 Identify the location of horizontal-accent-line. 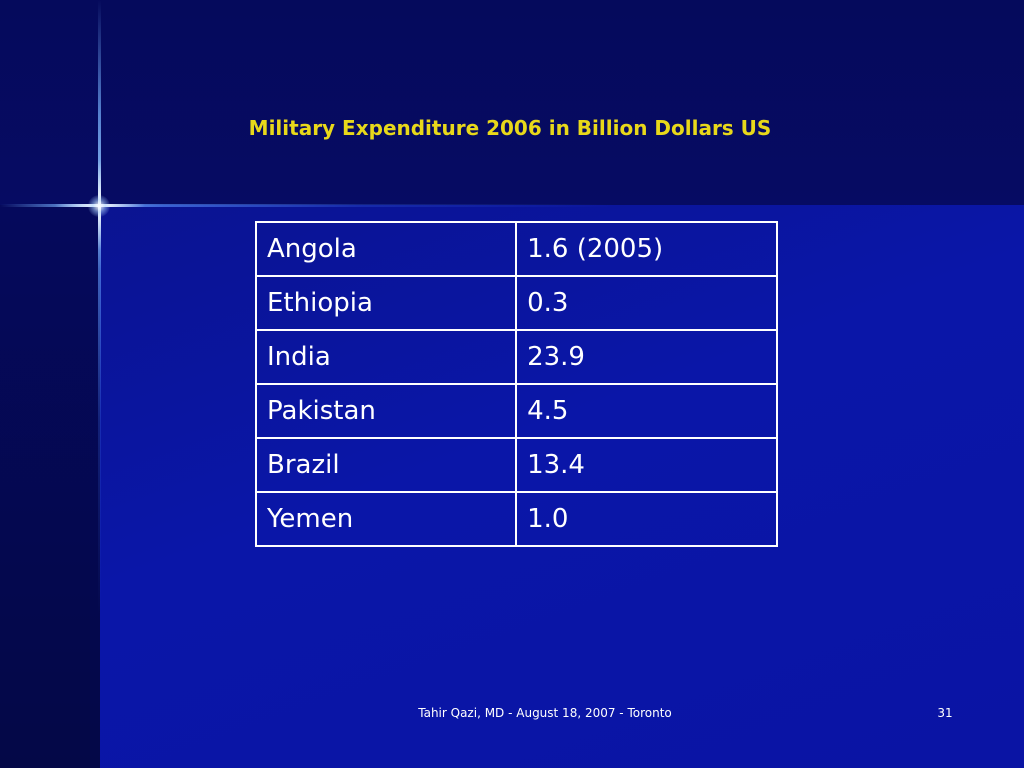
(512, 205).